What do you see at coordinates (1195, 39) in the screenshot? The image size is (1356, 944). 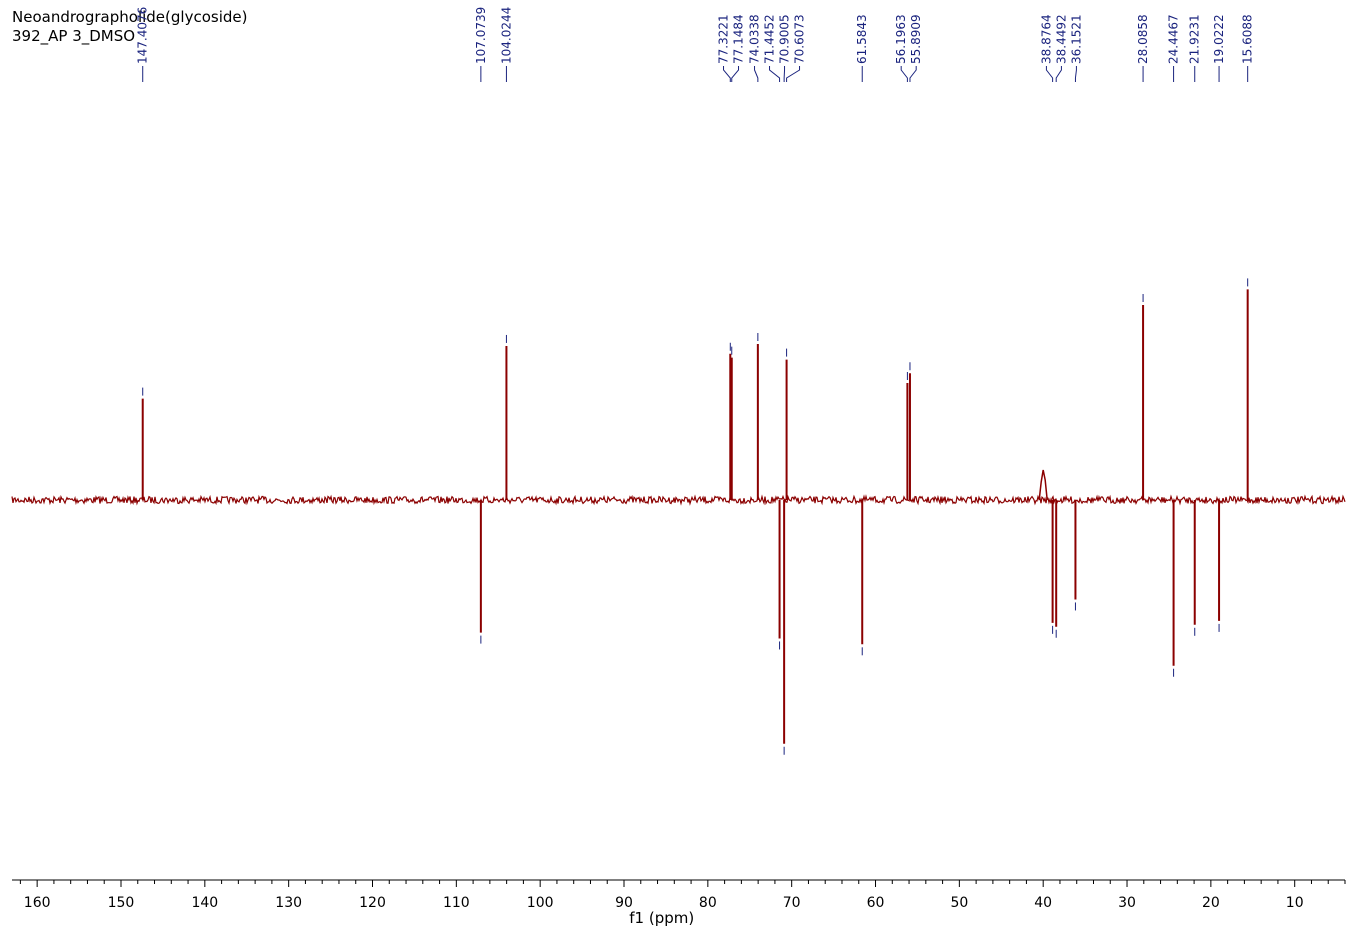 I see `peak-label: 21.9231` at bounding box center [1195, 39].